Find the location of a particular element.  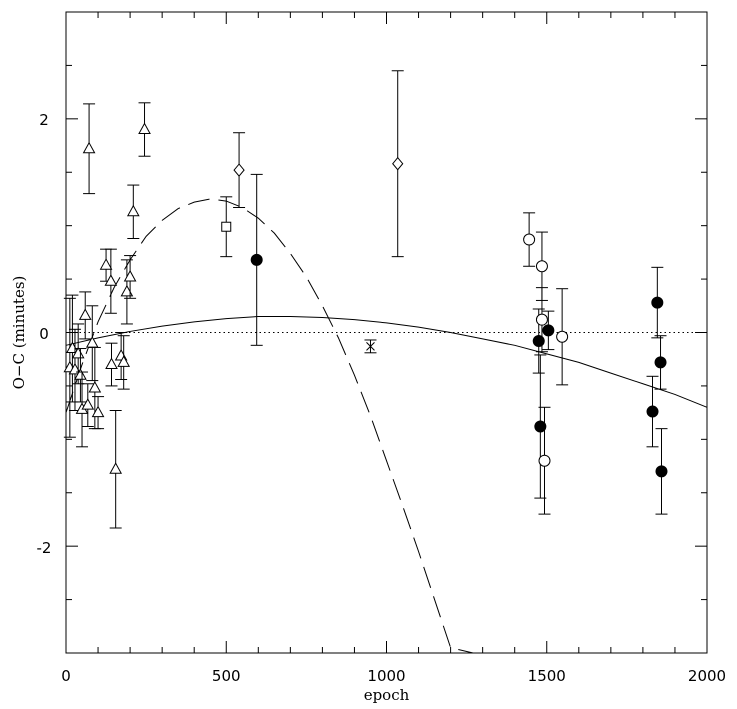

x-tick-label-2000: 2000 is located at coordinates (707, 676).